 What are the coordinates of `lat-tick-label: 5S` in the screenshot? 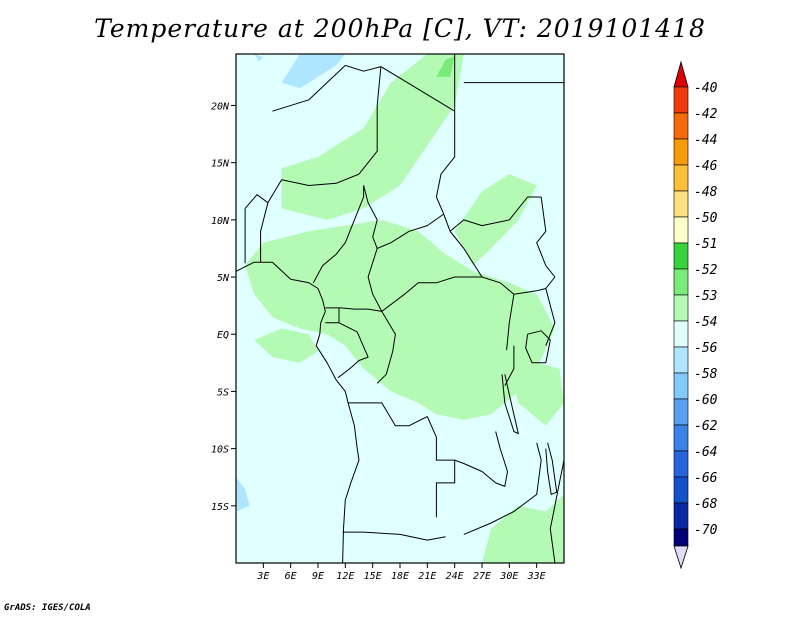 It's located at (223, 392).